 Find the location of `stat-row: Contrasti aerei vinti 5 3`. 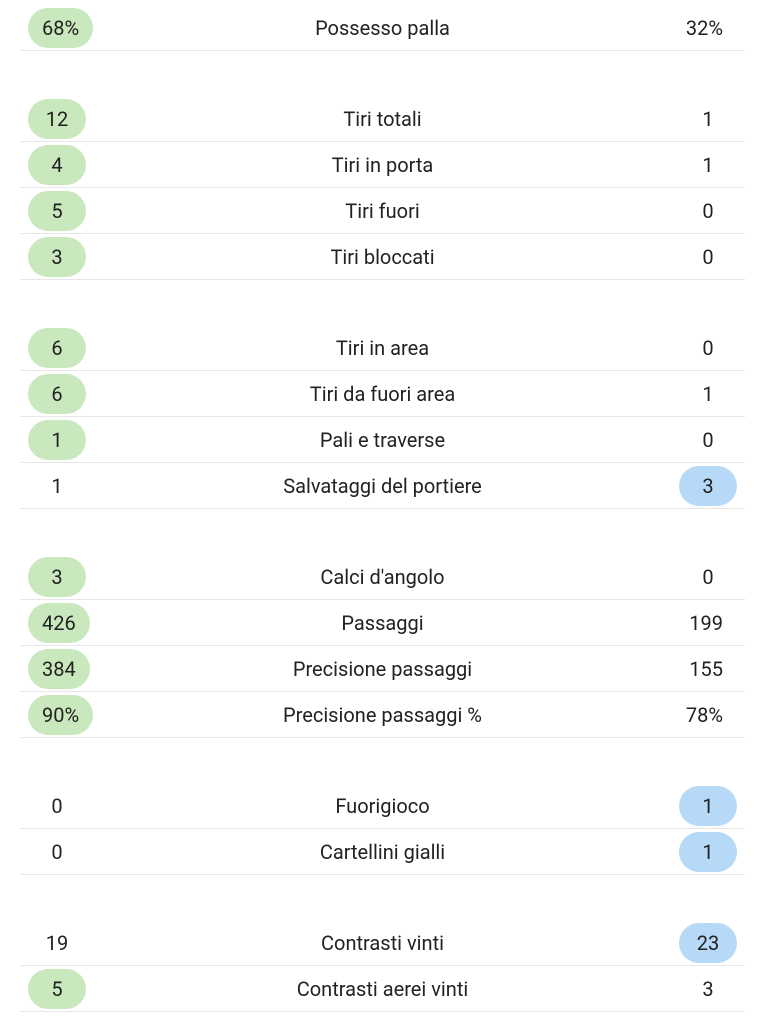

stat-row: Contrasti aerei vinti 5 3 is located at coordinates (382, 989).